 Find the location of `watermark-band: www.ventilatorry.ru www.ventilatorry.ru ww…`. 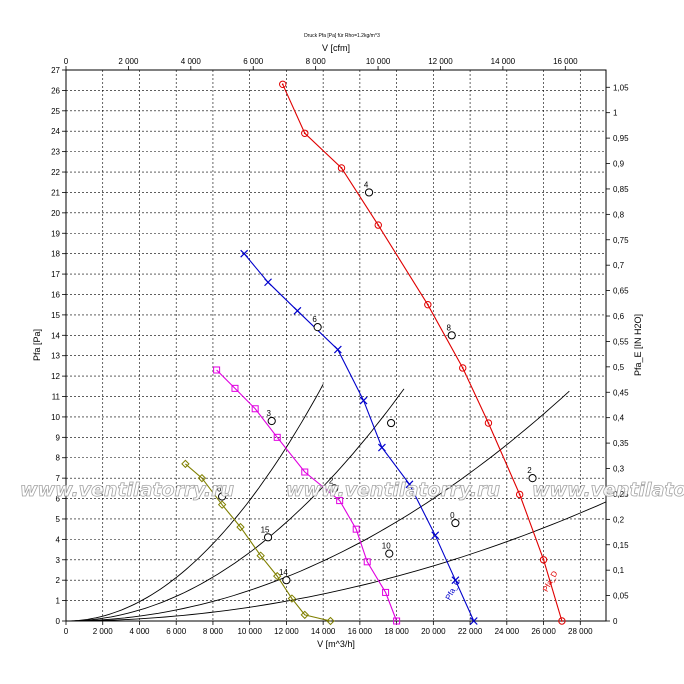

watermark-band: www.ventilatorry.ru www.ventilatorry.ru ww… is located at coordinates (352, 490).